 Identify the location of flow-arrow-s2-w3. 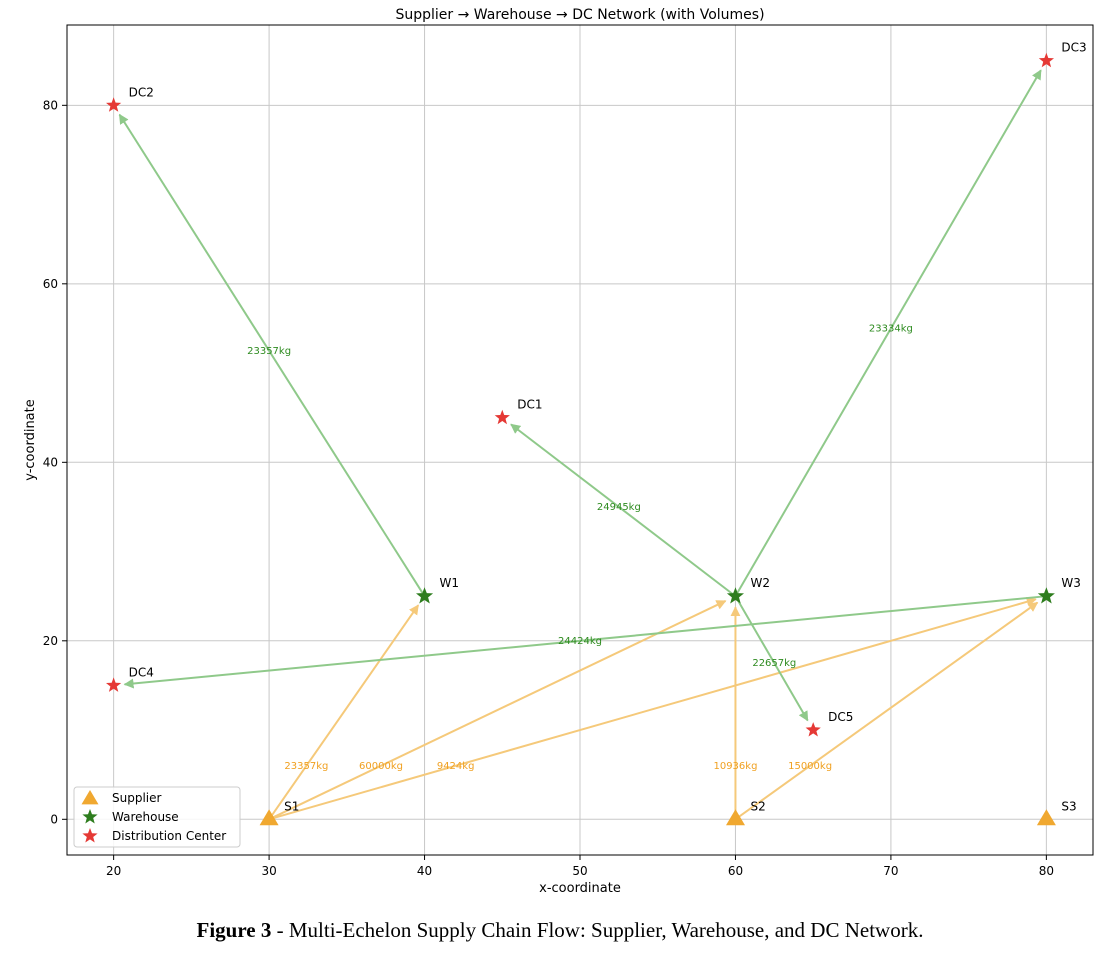
(888, 709).